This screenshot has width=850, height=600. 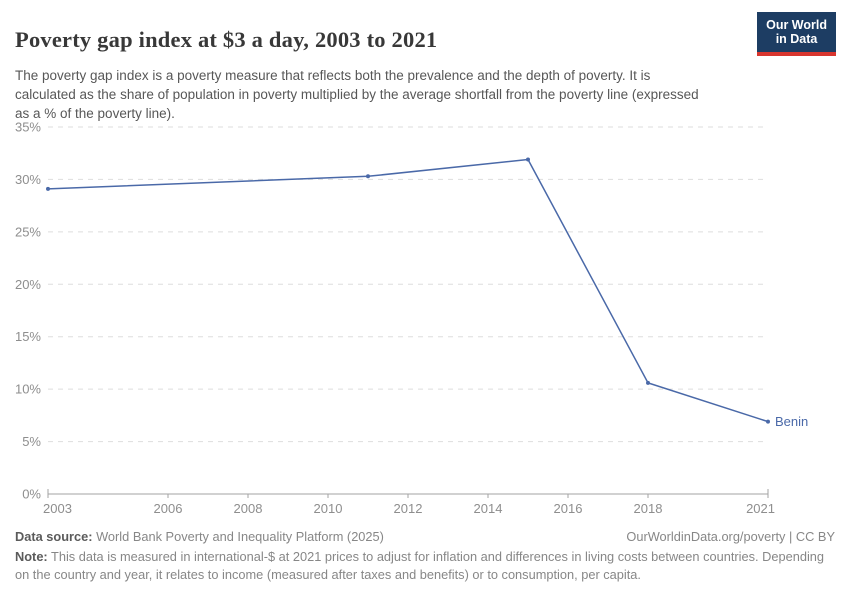 I want to click on owid-logo-line1: Our World, so click(x=796, y=25).